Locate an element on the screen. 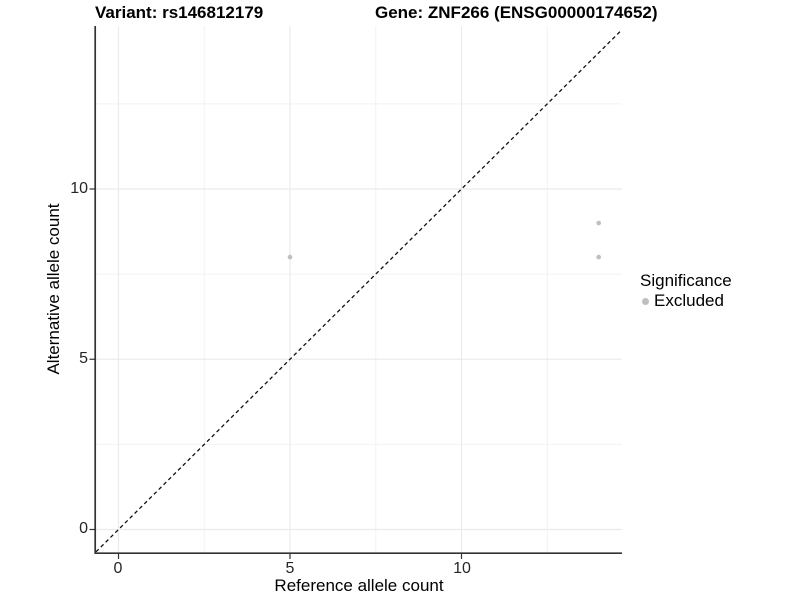  legend-item-label: Excluded is located at coordinates (689, 300).